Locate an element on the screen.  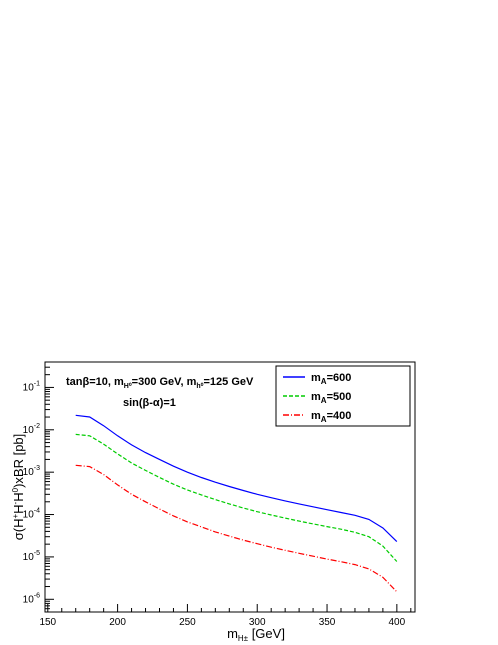
x-tick-label: 300 is located at coordinates (257, 622).